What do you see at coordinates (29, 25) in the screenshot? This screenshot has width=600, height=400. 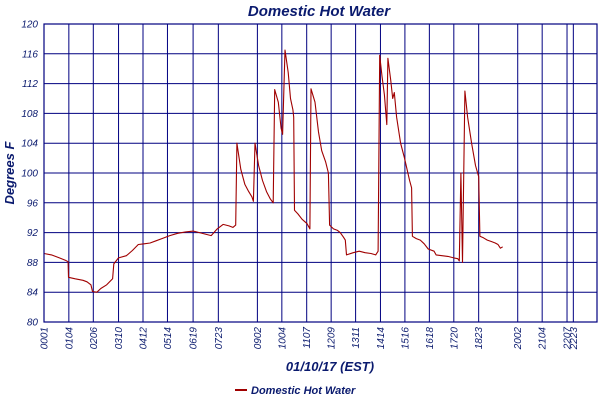 I see `y-tick-label: 120` at bounding box center [29, 25].